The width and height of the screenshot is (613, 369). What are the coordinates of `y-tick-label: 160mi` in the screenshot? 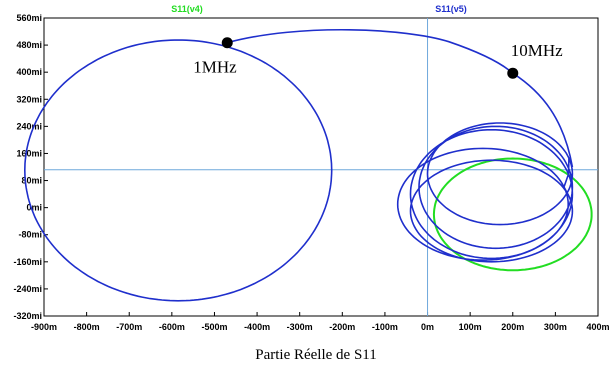 It's located at (29, 153).